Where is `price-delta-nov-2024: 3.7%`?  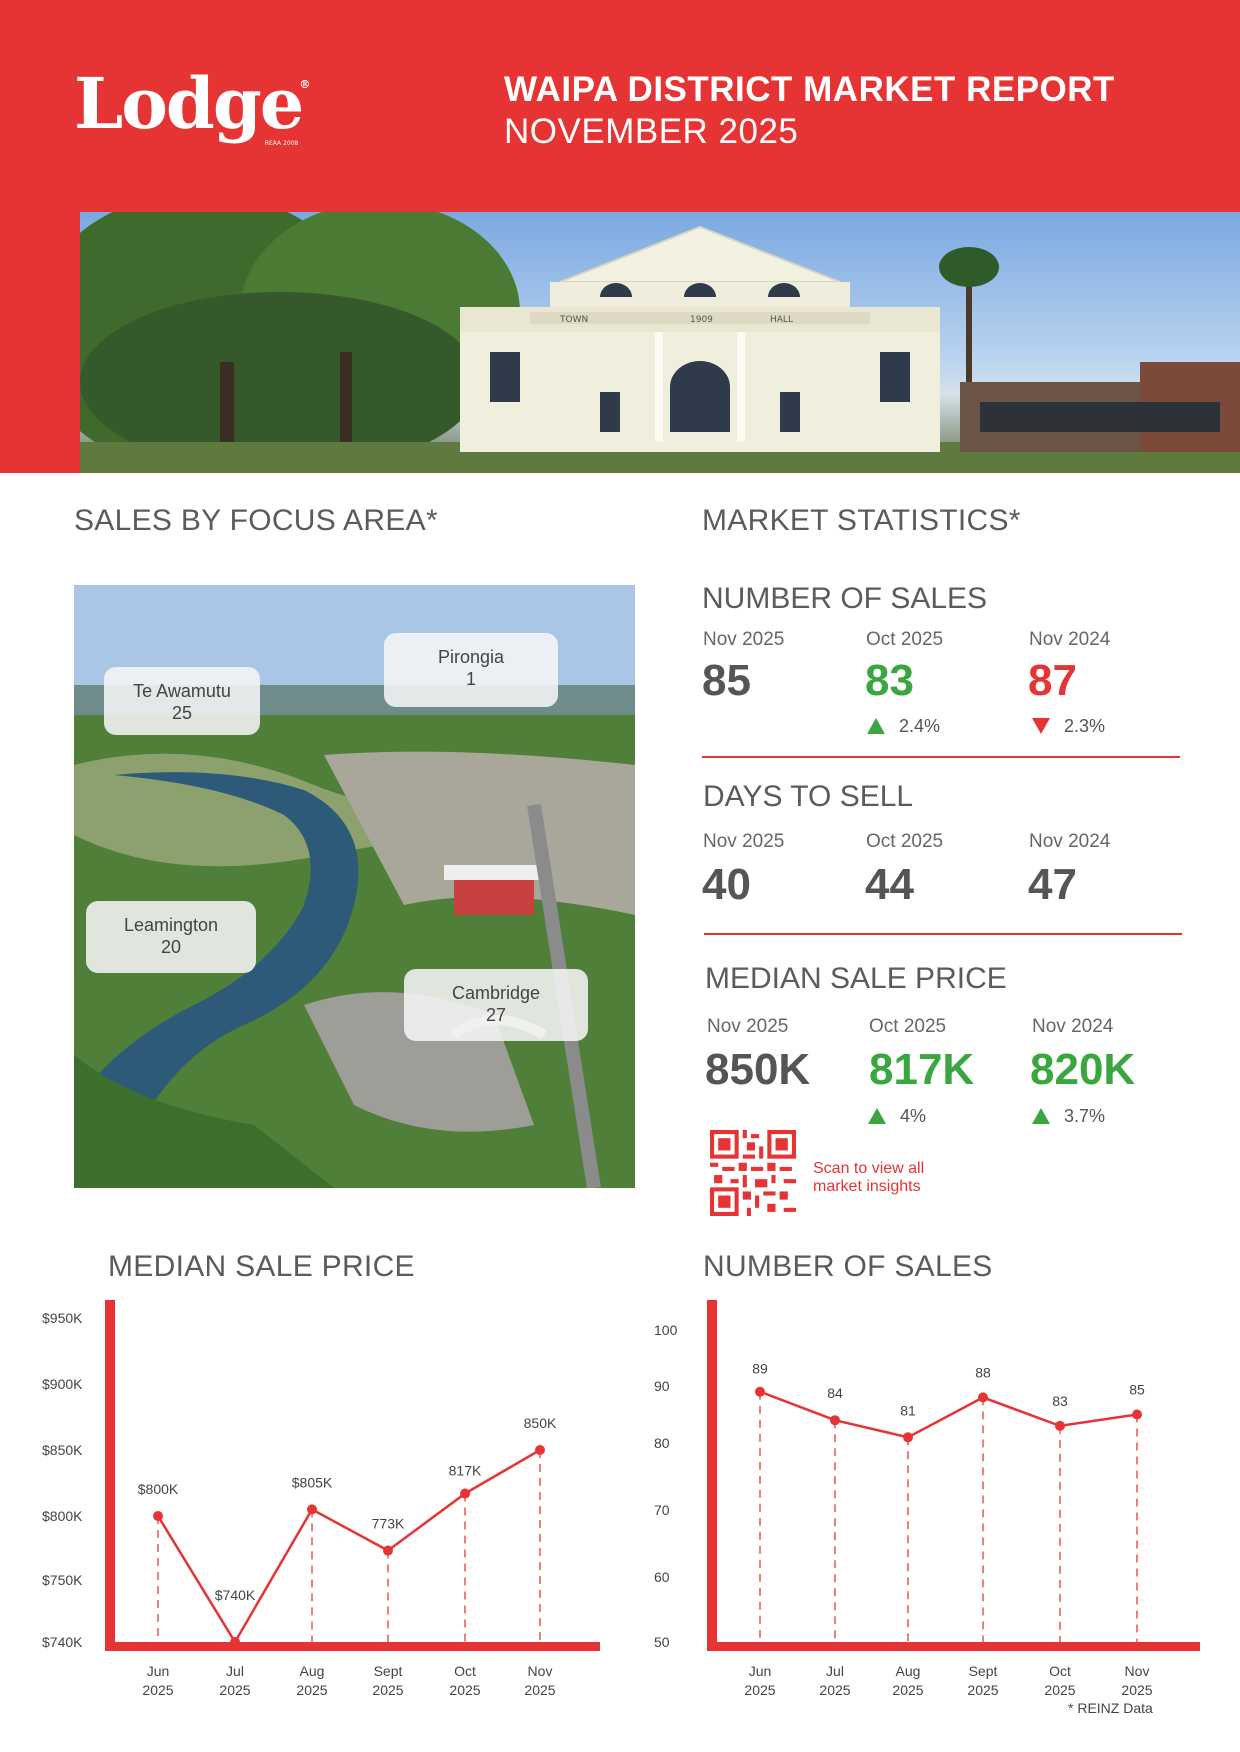
price-delta-nov-2024: 3.7% is located at coordinates (1068, 1116).